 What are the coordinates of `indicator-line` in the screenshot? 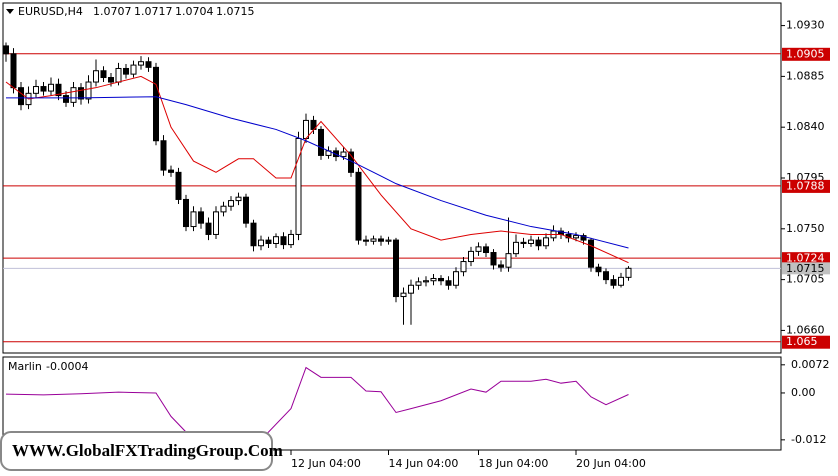 It's located at (317, 405).